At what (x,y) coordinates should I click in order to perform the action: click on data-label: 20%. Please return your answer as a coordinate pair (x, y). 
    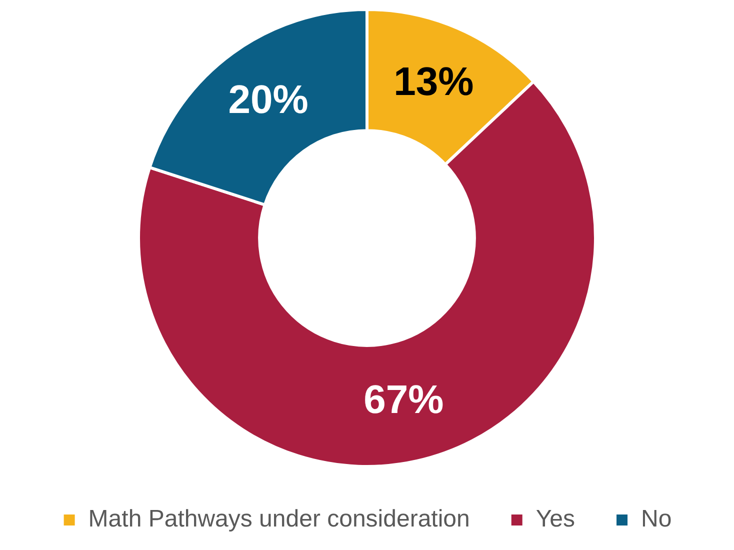
    Looking at the image, I should click on (268, 100).